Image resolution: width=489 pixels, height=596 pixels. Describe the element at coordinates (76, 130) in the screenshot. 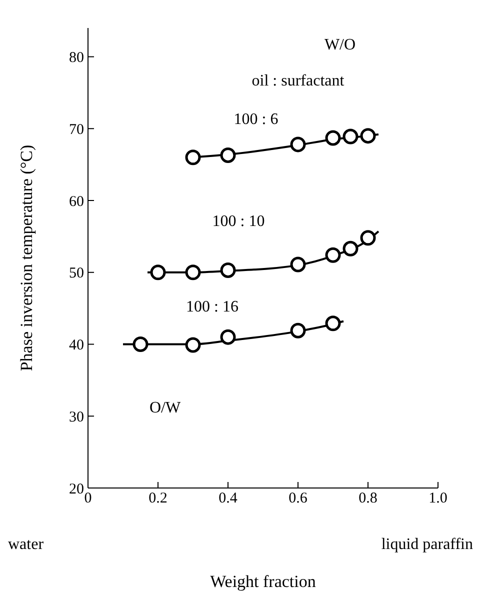

I see `y-tick-label: 70` at that location.